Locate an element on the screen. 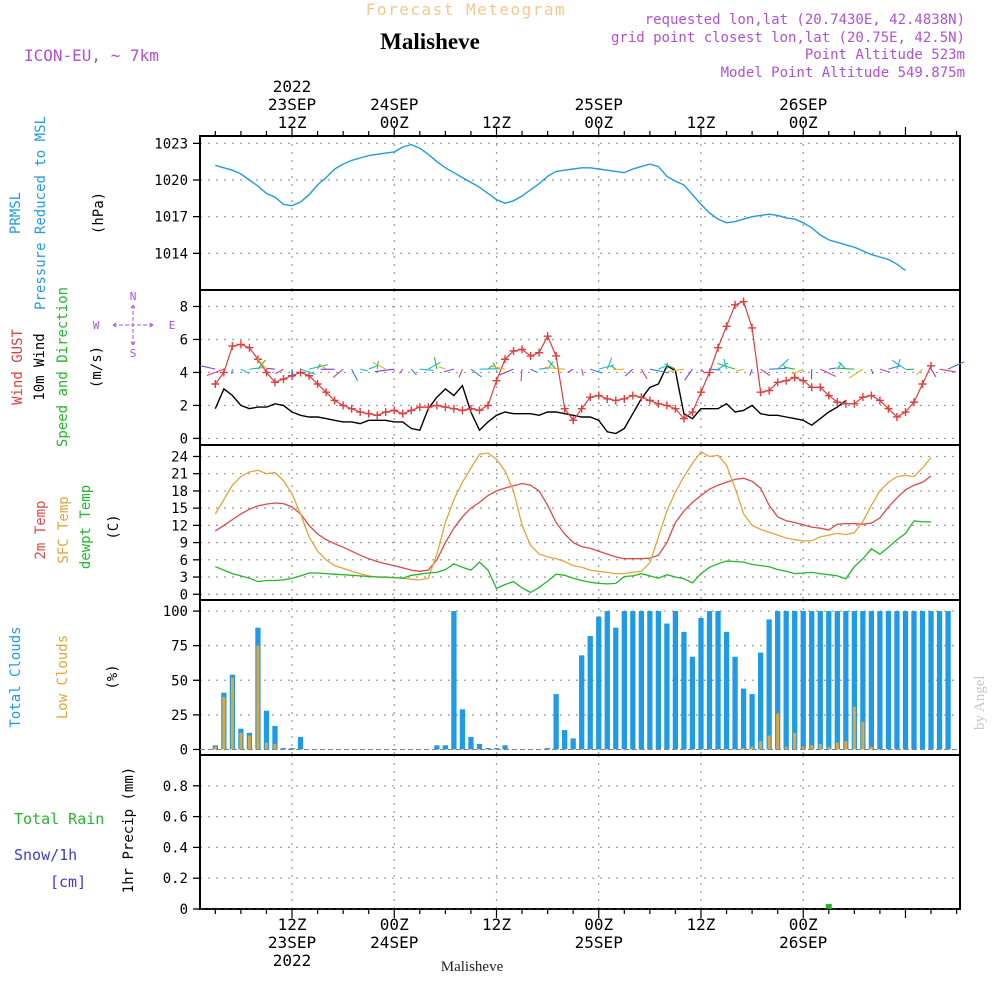 The width and height of the screenshot is (1000, 1004). model-altitude: Model Point Altitude 549.875m is located at coordinates (843, 73).